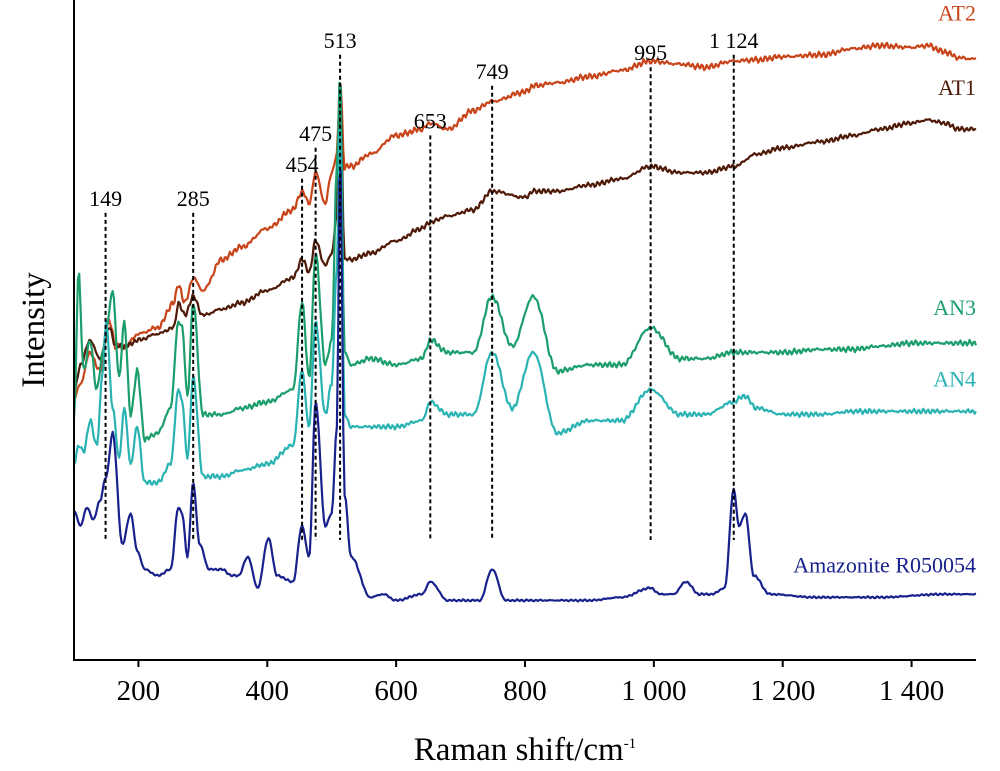 Image resolution: width=1000 pixels, height=771 pixels. Describe the element at coordinates (957, 13) in the screenshot. I see `series-label-at2: AT2` at that location.